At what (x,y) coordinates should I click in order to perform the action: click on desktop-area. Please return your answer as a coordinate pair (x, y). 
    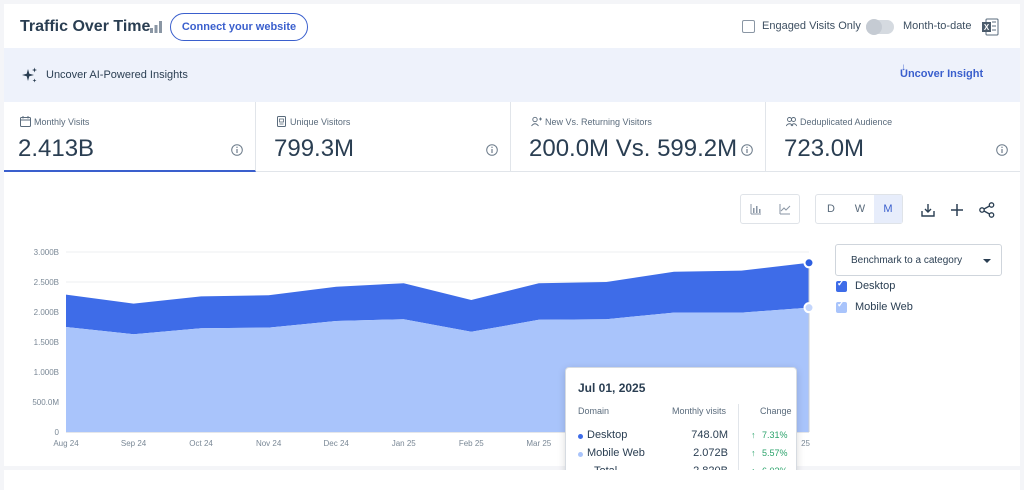
    Looking at the image, I should click on (437, 298).